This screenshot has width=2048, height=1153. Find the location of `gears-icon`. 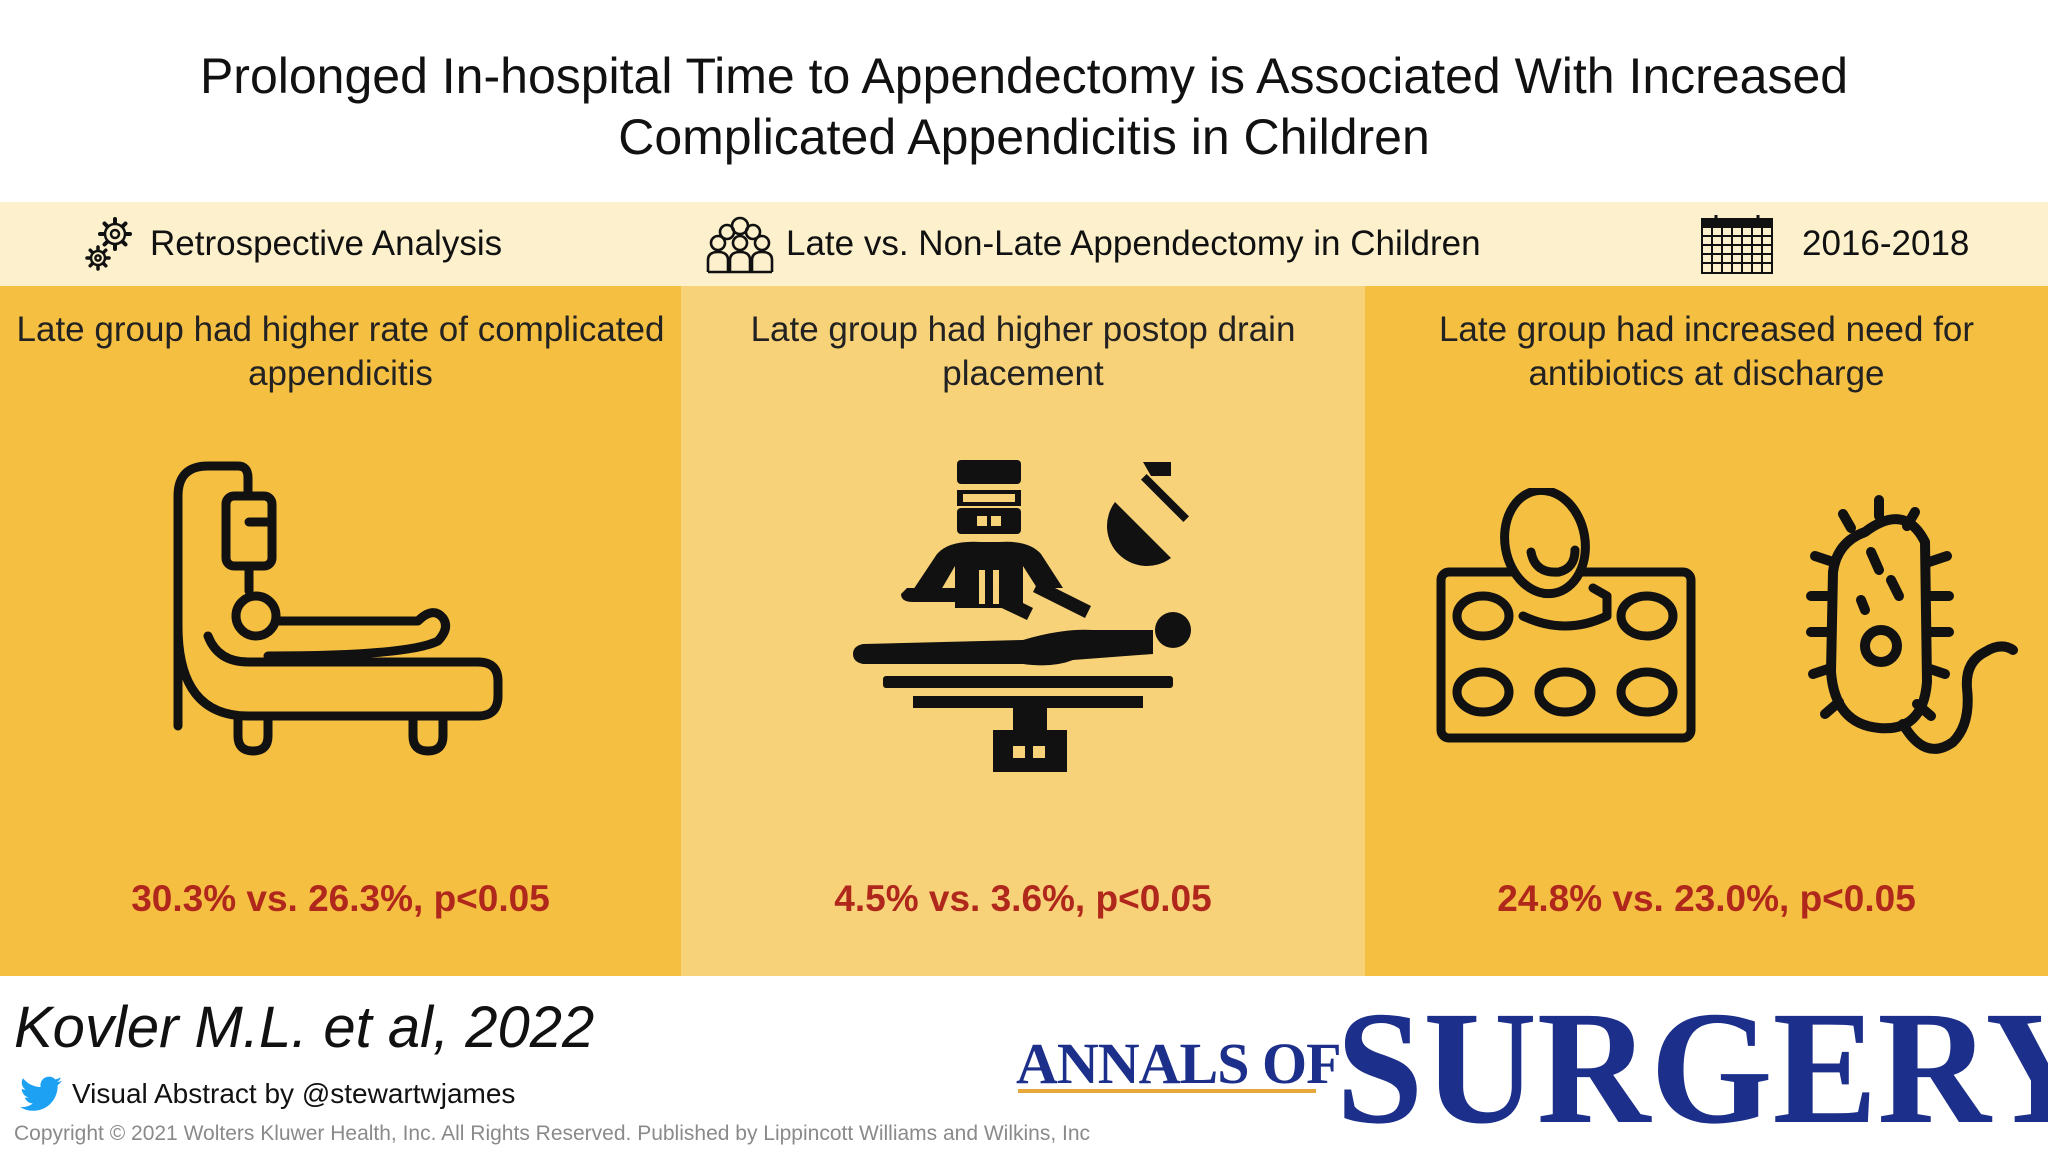

gears-icon is located at coordinates (108, 244).